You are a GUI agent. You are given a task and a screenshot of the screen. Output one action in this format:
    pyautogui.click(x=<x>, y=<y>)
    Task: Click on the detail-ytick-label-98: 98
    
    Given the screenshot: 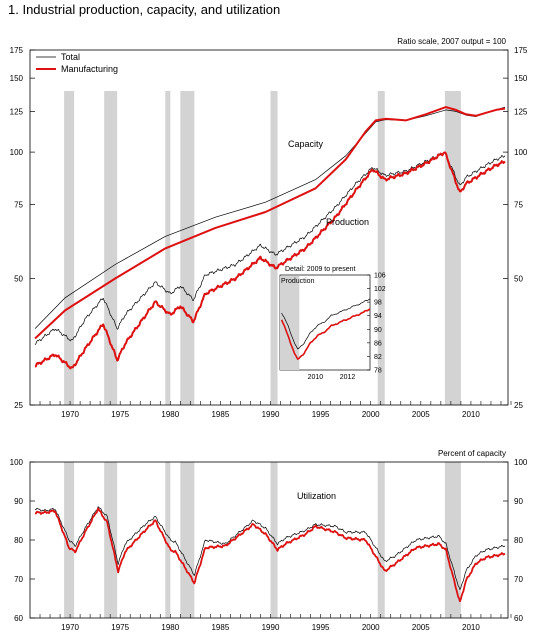 What is the action you would take?
    pyautogui.click(x=378, y=303)
    